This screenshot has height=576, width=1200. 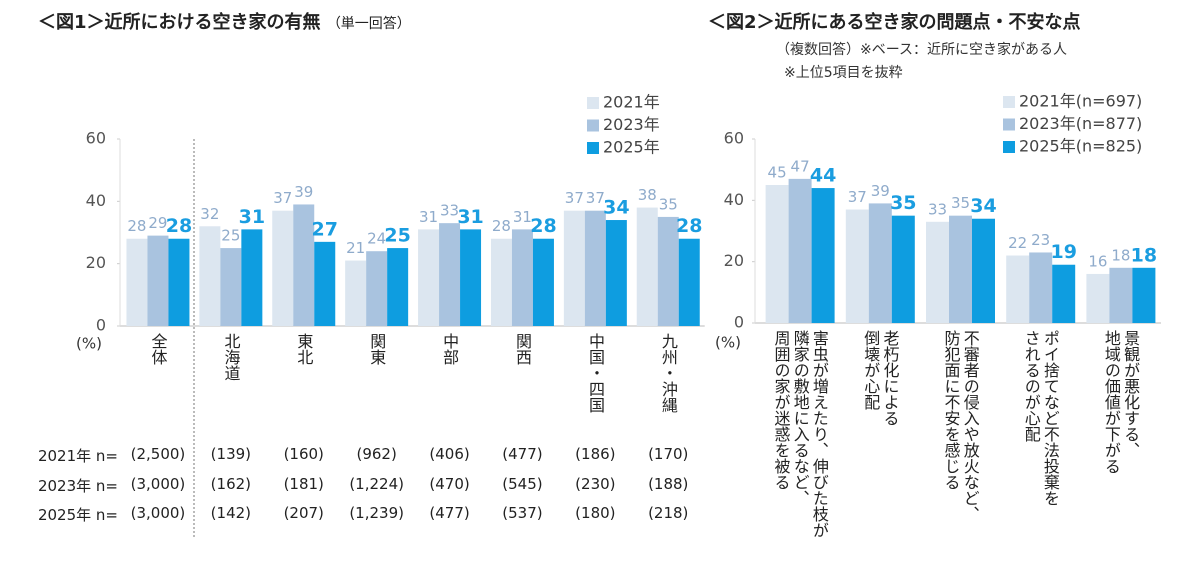 What do you see at coordinates (668, 483) in the screenshot?
I see `n-value: (188)` at bounding box center [668, 483].